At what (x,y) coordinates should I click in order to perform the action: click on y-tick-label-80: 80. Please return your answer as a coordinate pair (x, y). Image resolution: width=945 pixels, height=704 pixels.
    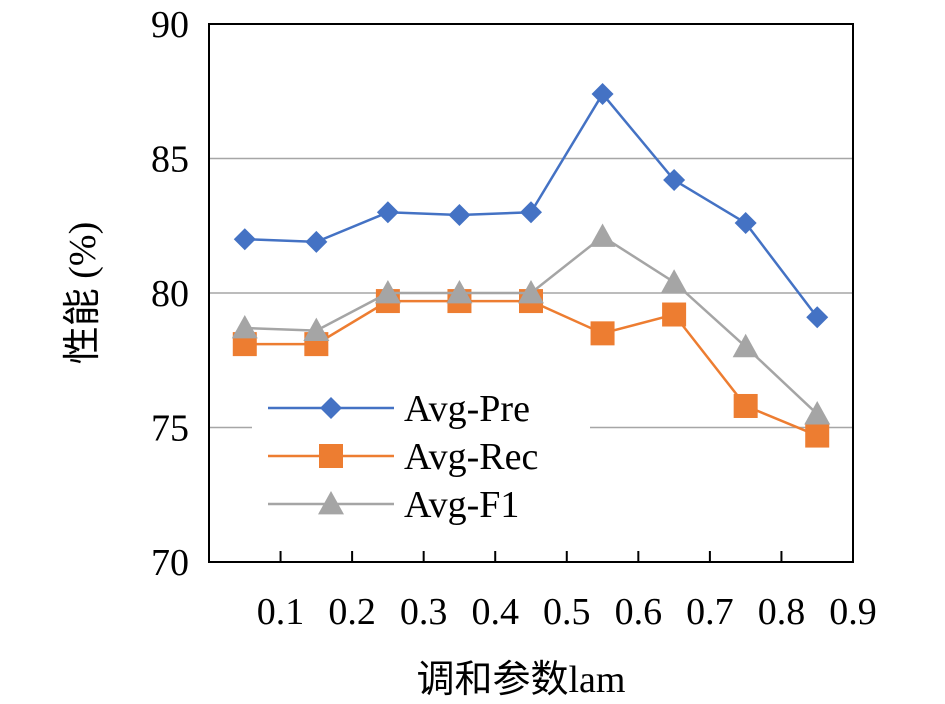
    Looking at the image, I should click on (170, 294).